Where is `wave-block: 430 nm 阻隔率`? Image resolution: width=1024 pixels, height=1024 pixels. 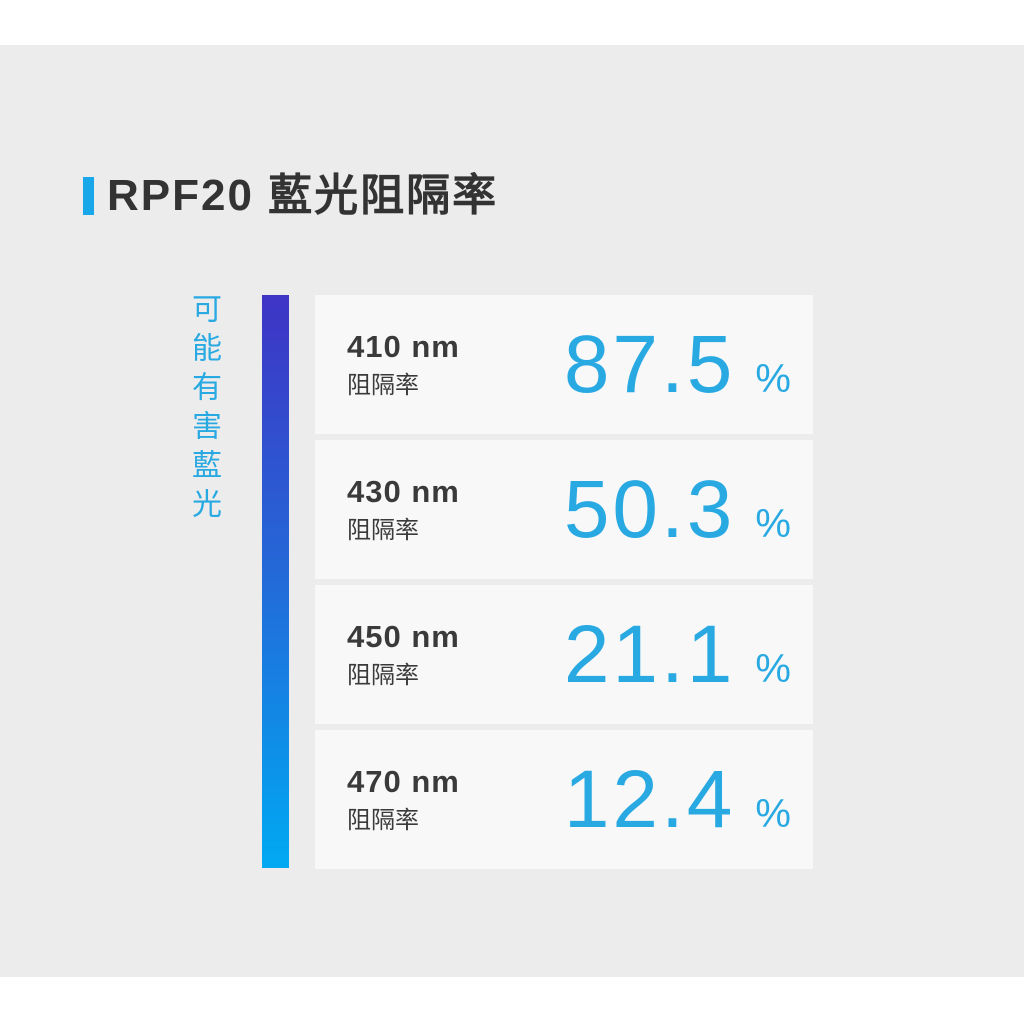 wave-block: 430 nm 阻隔率 is located at coordinates (434, 509).